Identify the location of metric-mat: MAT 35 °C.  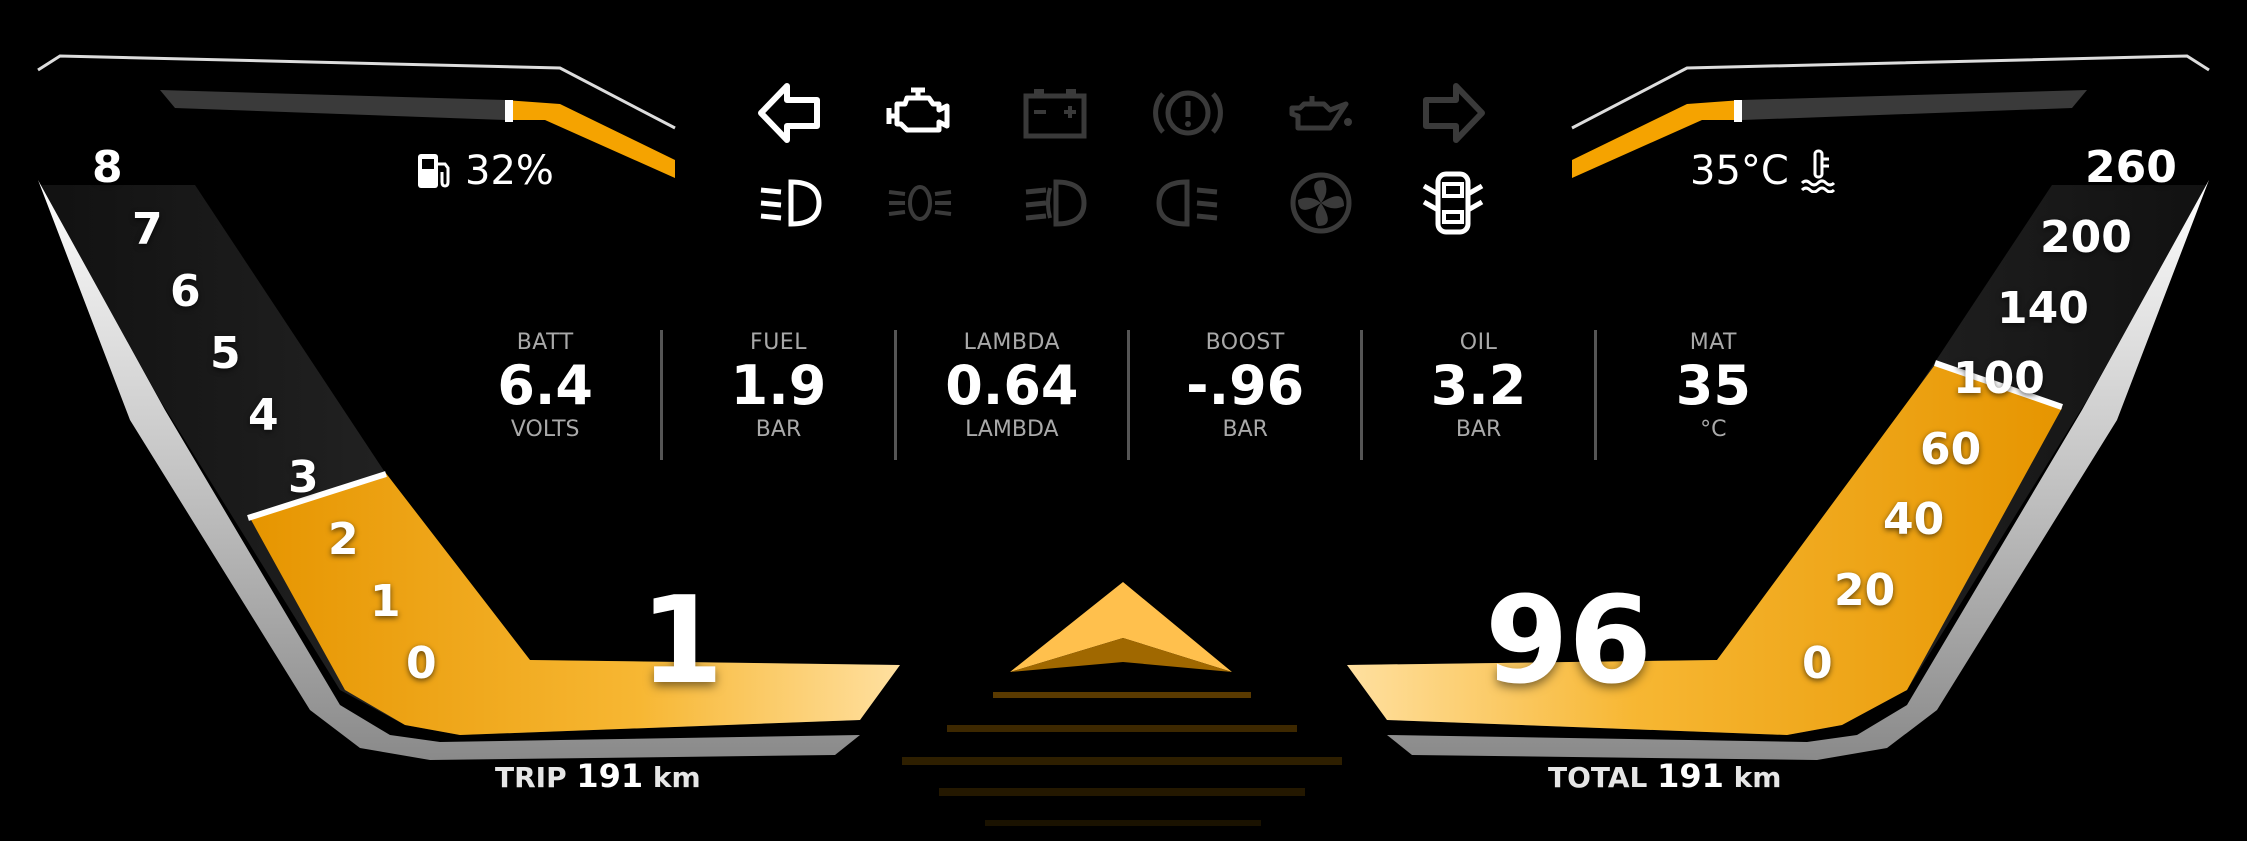
(1713, 395).